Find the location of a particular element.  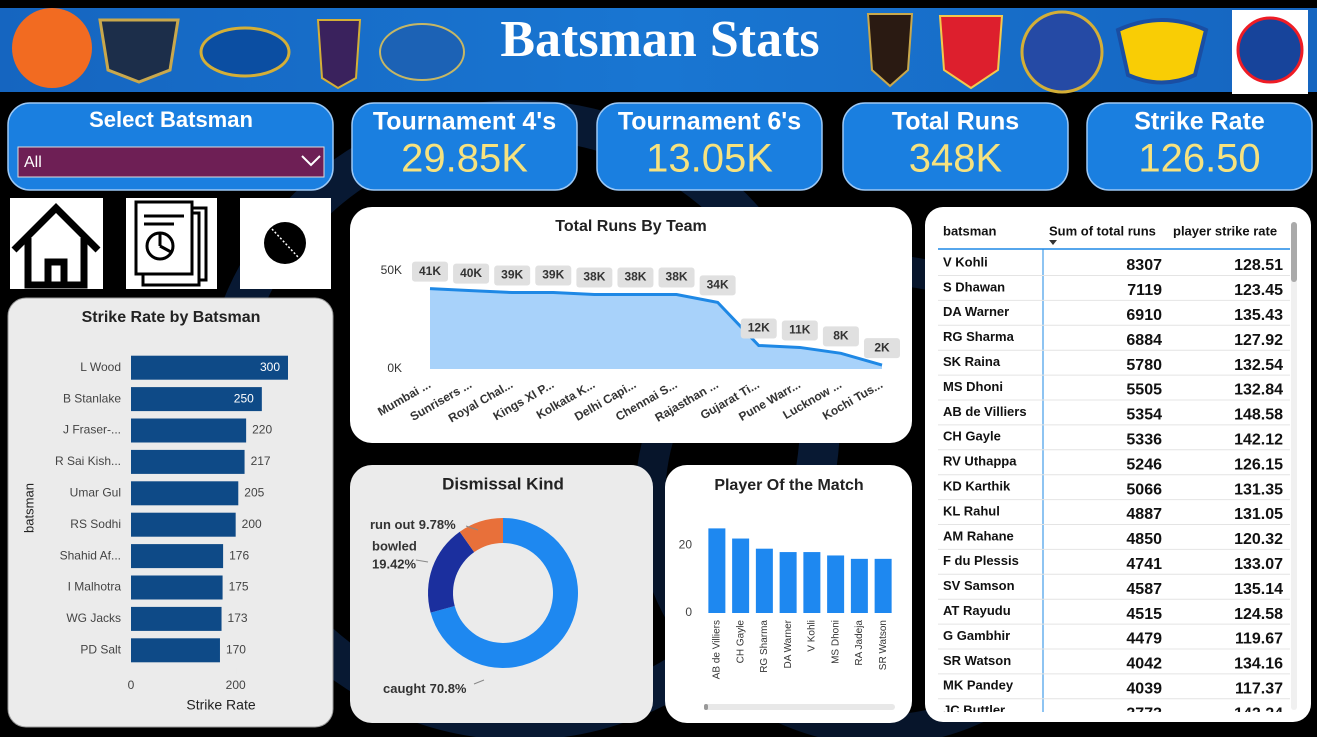

table-cell: 4479 is located at coordinates (1144, 639).